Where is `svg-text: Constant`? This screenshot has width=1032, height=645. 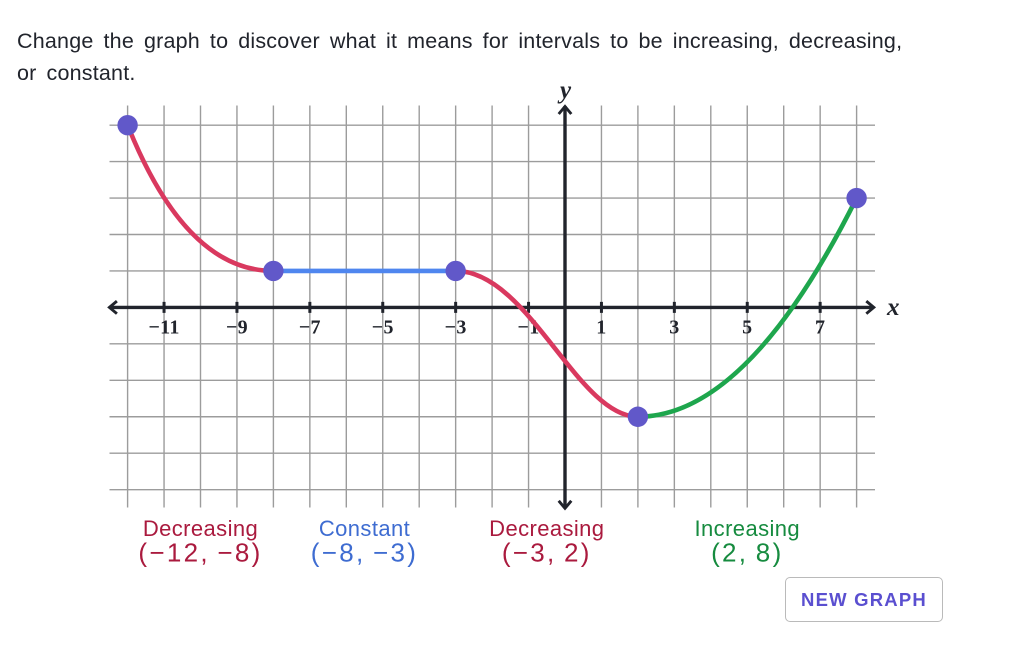
svg-text: Constant is located at coordinates (364, 528).